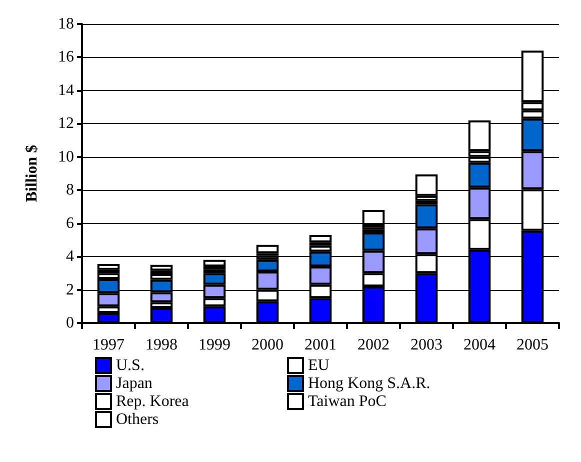  Describe the element at coordinates (70, 223) in the screenshot. I see `y-tick-label: 6` at that location.